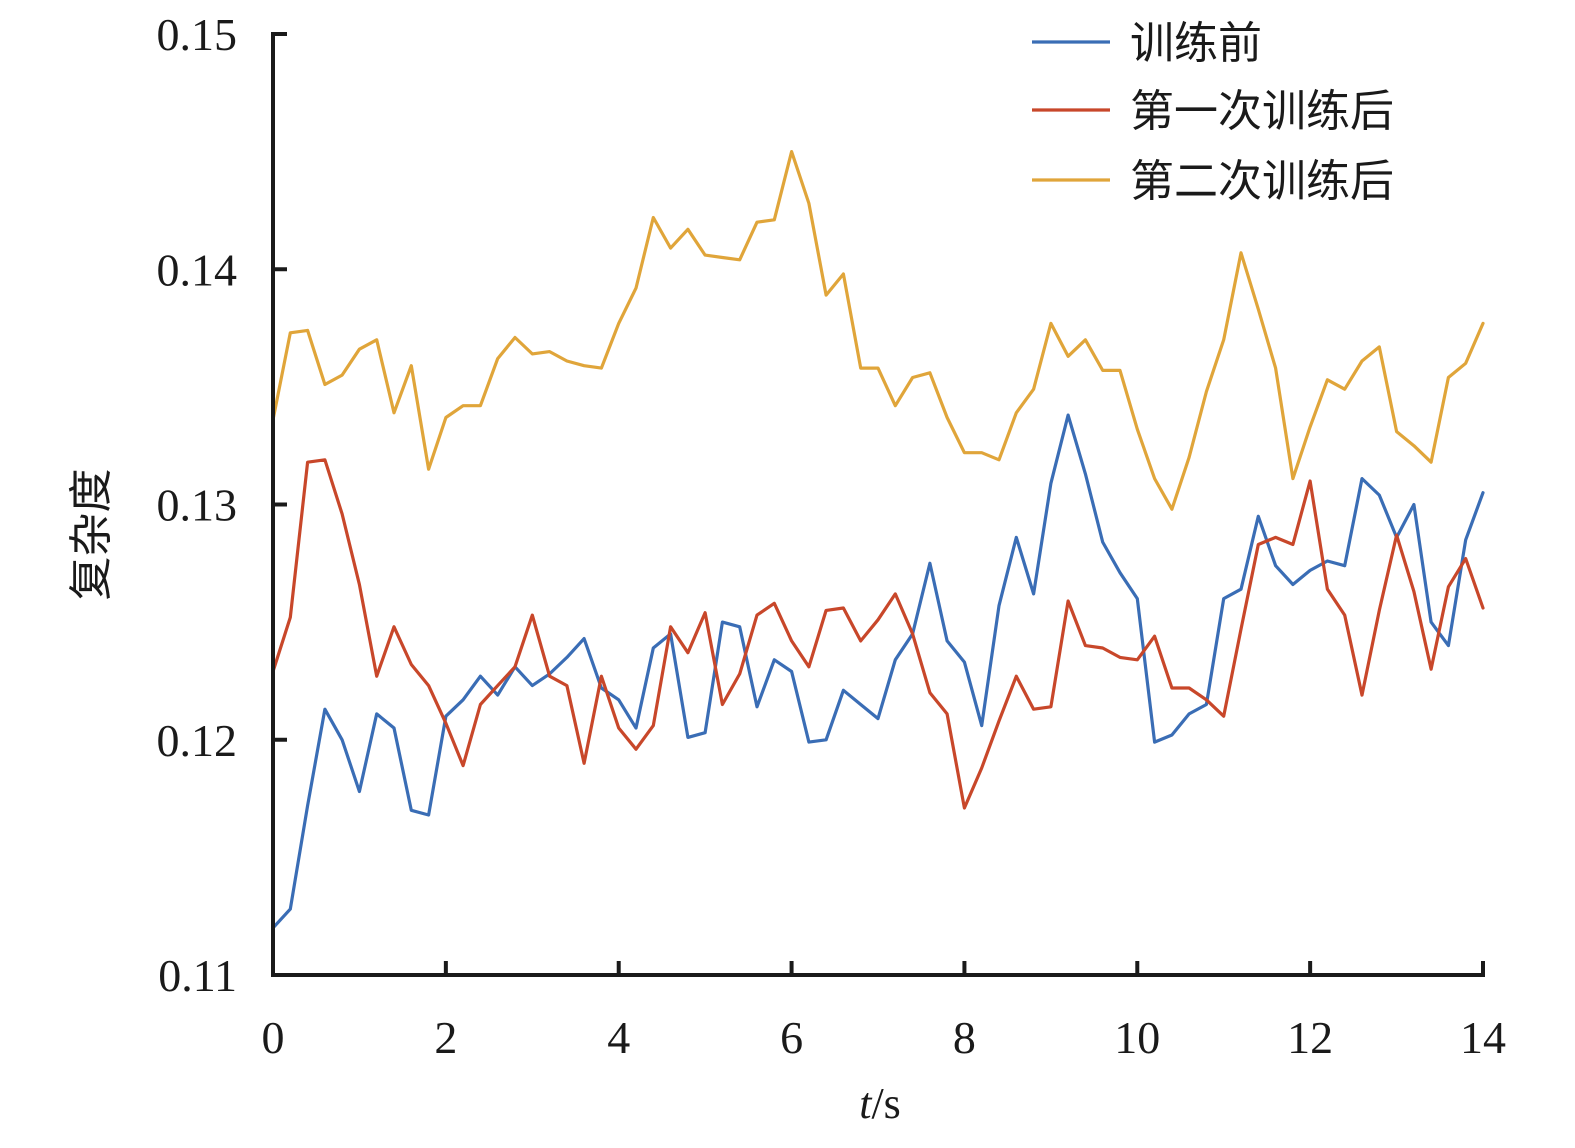 The height and width of the screenshot is (1148, 1575). Describe the element at coordinates (1262, 111) in the screenshot. I see `legend-label: 第一次训练后` at that location.